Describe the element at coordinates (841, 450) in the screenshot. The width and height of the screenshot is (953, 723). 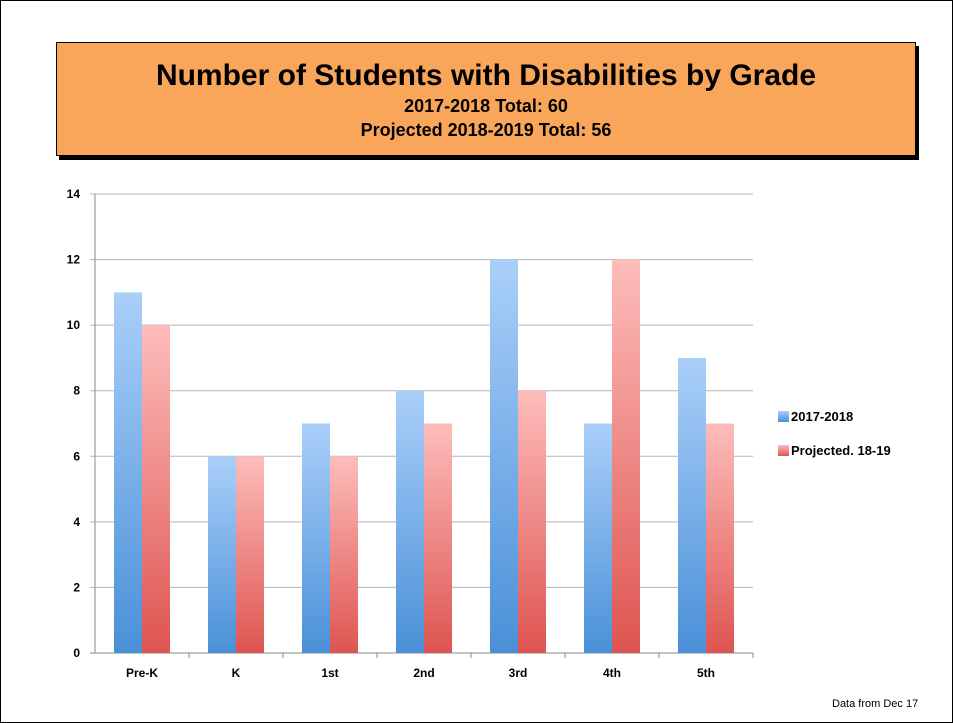
I see `legend-label-series-2: Projected. 18-19` at that location.